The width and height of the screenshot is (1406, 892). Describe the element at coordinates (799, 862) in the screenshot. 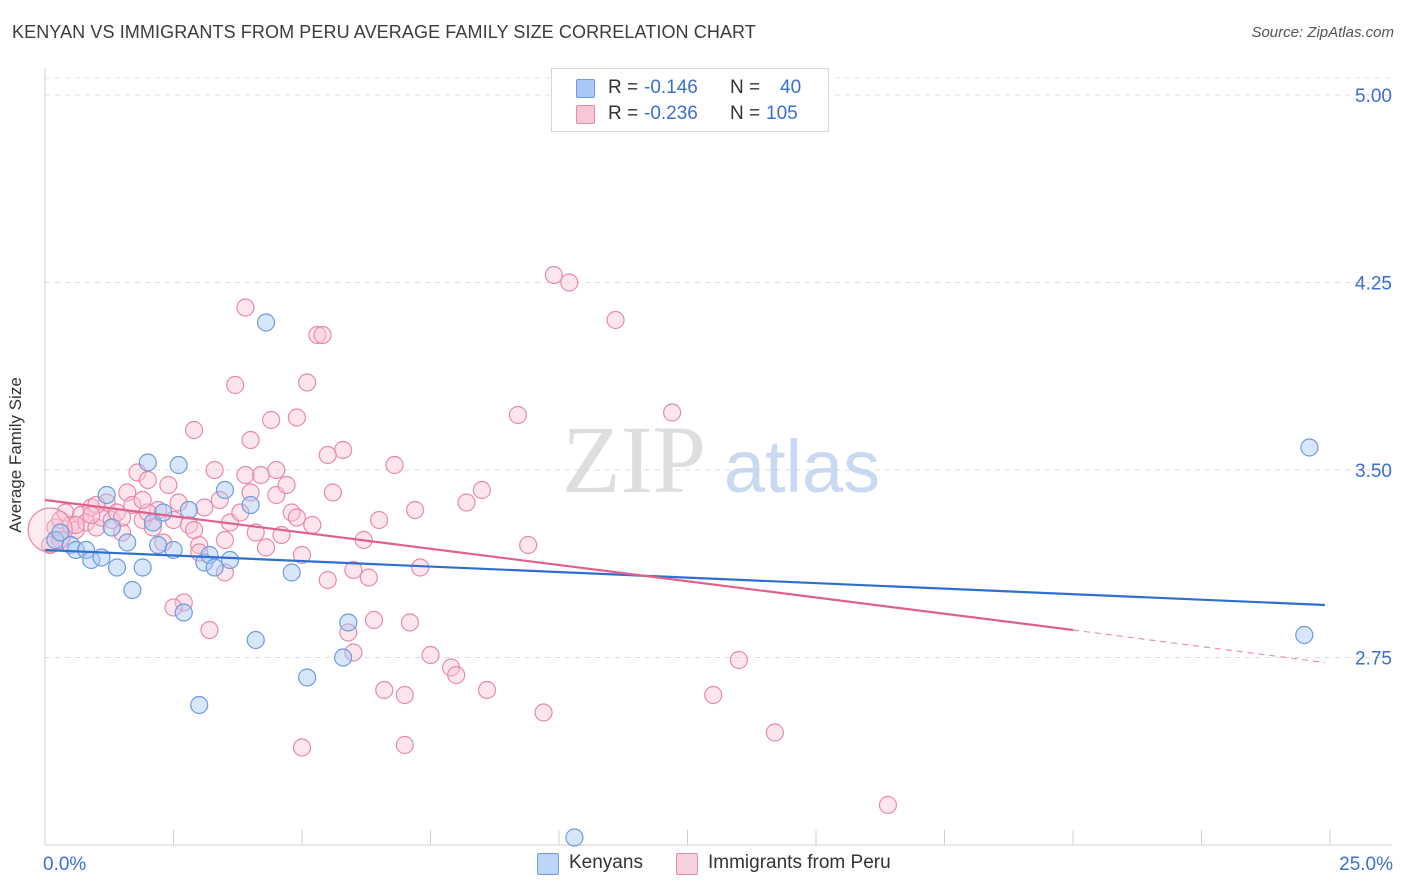

I see `legend-label-peru: Immigrants from Peru` at that location.